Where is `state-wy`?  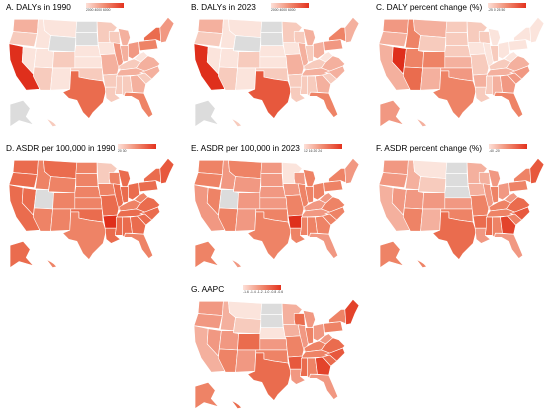 state-wy is located at coordinates (62, 44).